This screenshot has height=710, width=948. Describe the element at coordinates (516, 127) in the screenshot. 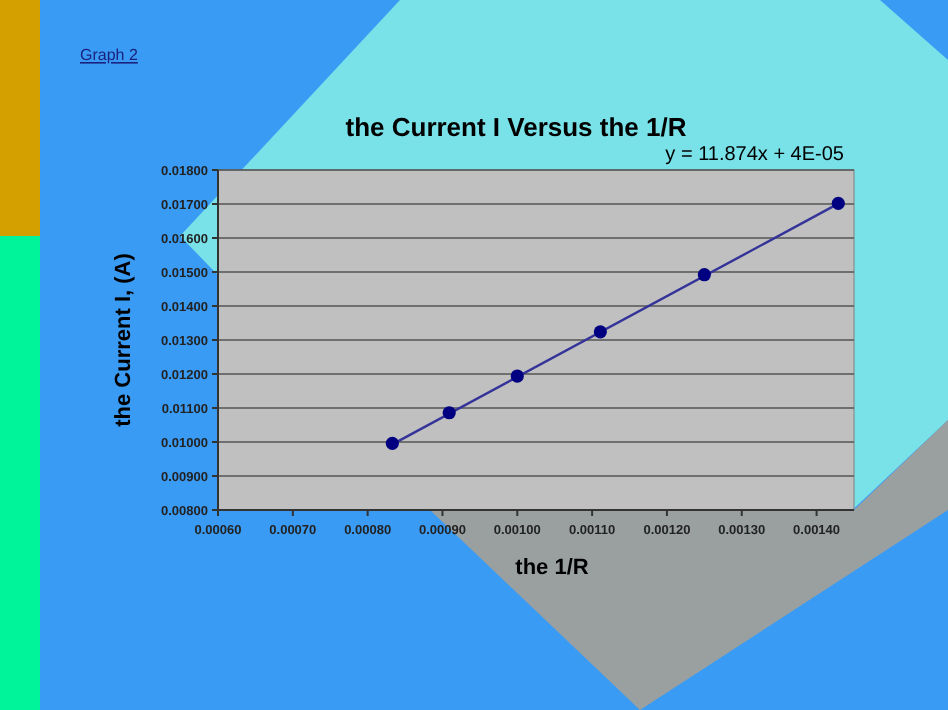

I see `chart-title: the Current I Versus the 1/R` at that location.